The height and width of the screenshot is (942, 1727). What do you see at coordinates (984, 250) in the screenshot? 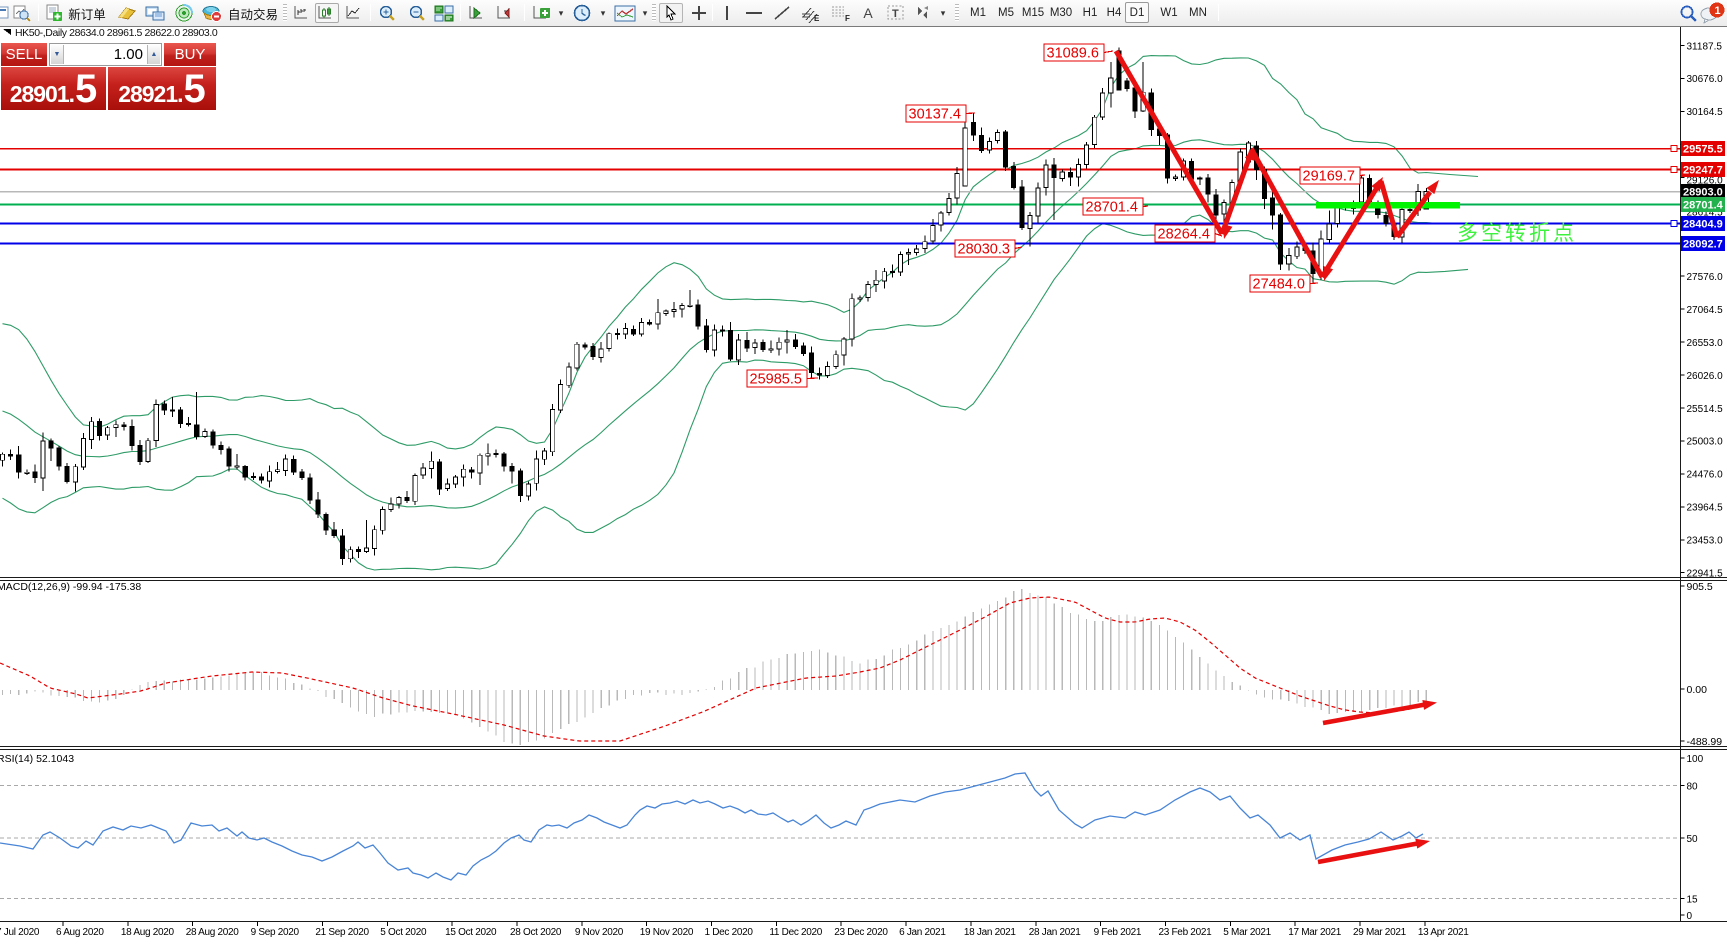
I see `svg-text: 28030.3` at bounding box center [984, 250].